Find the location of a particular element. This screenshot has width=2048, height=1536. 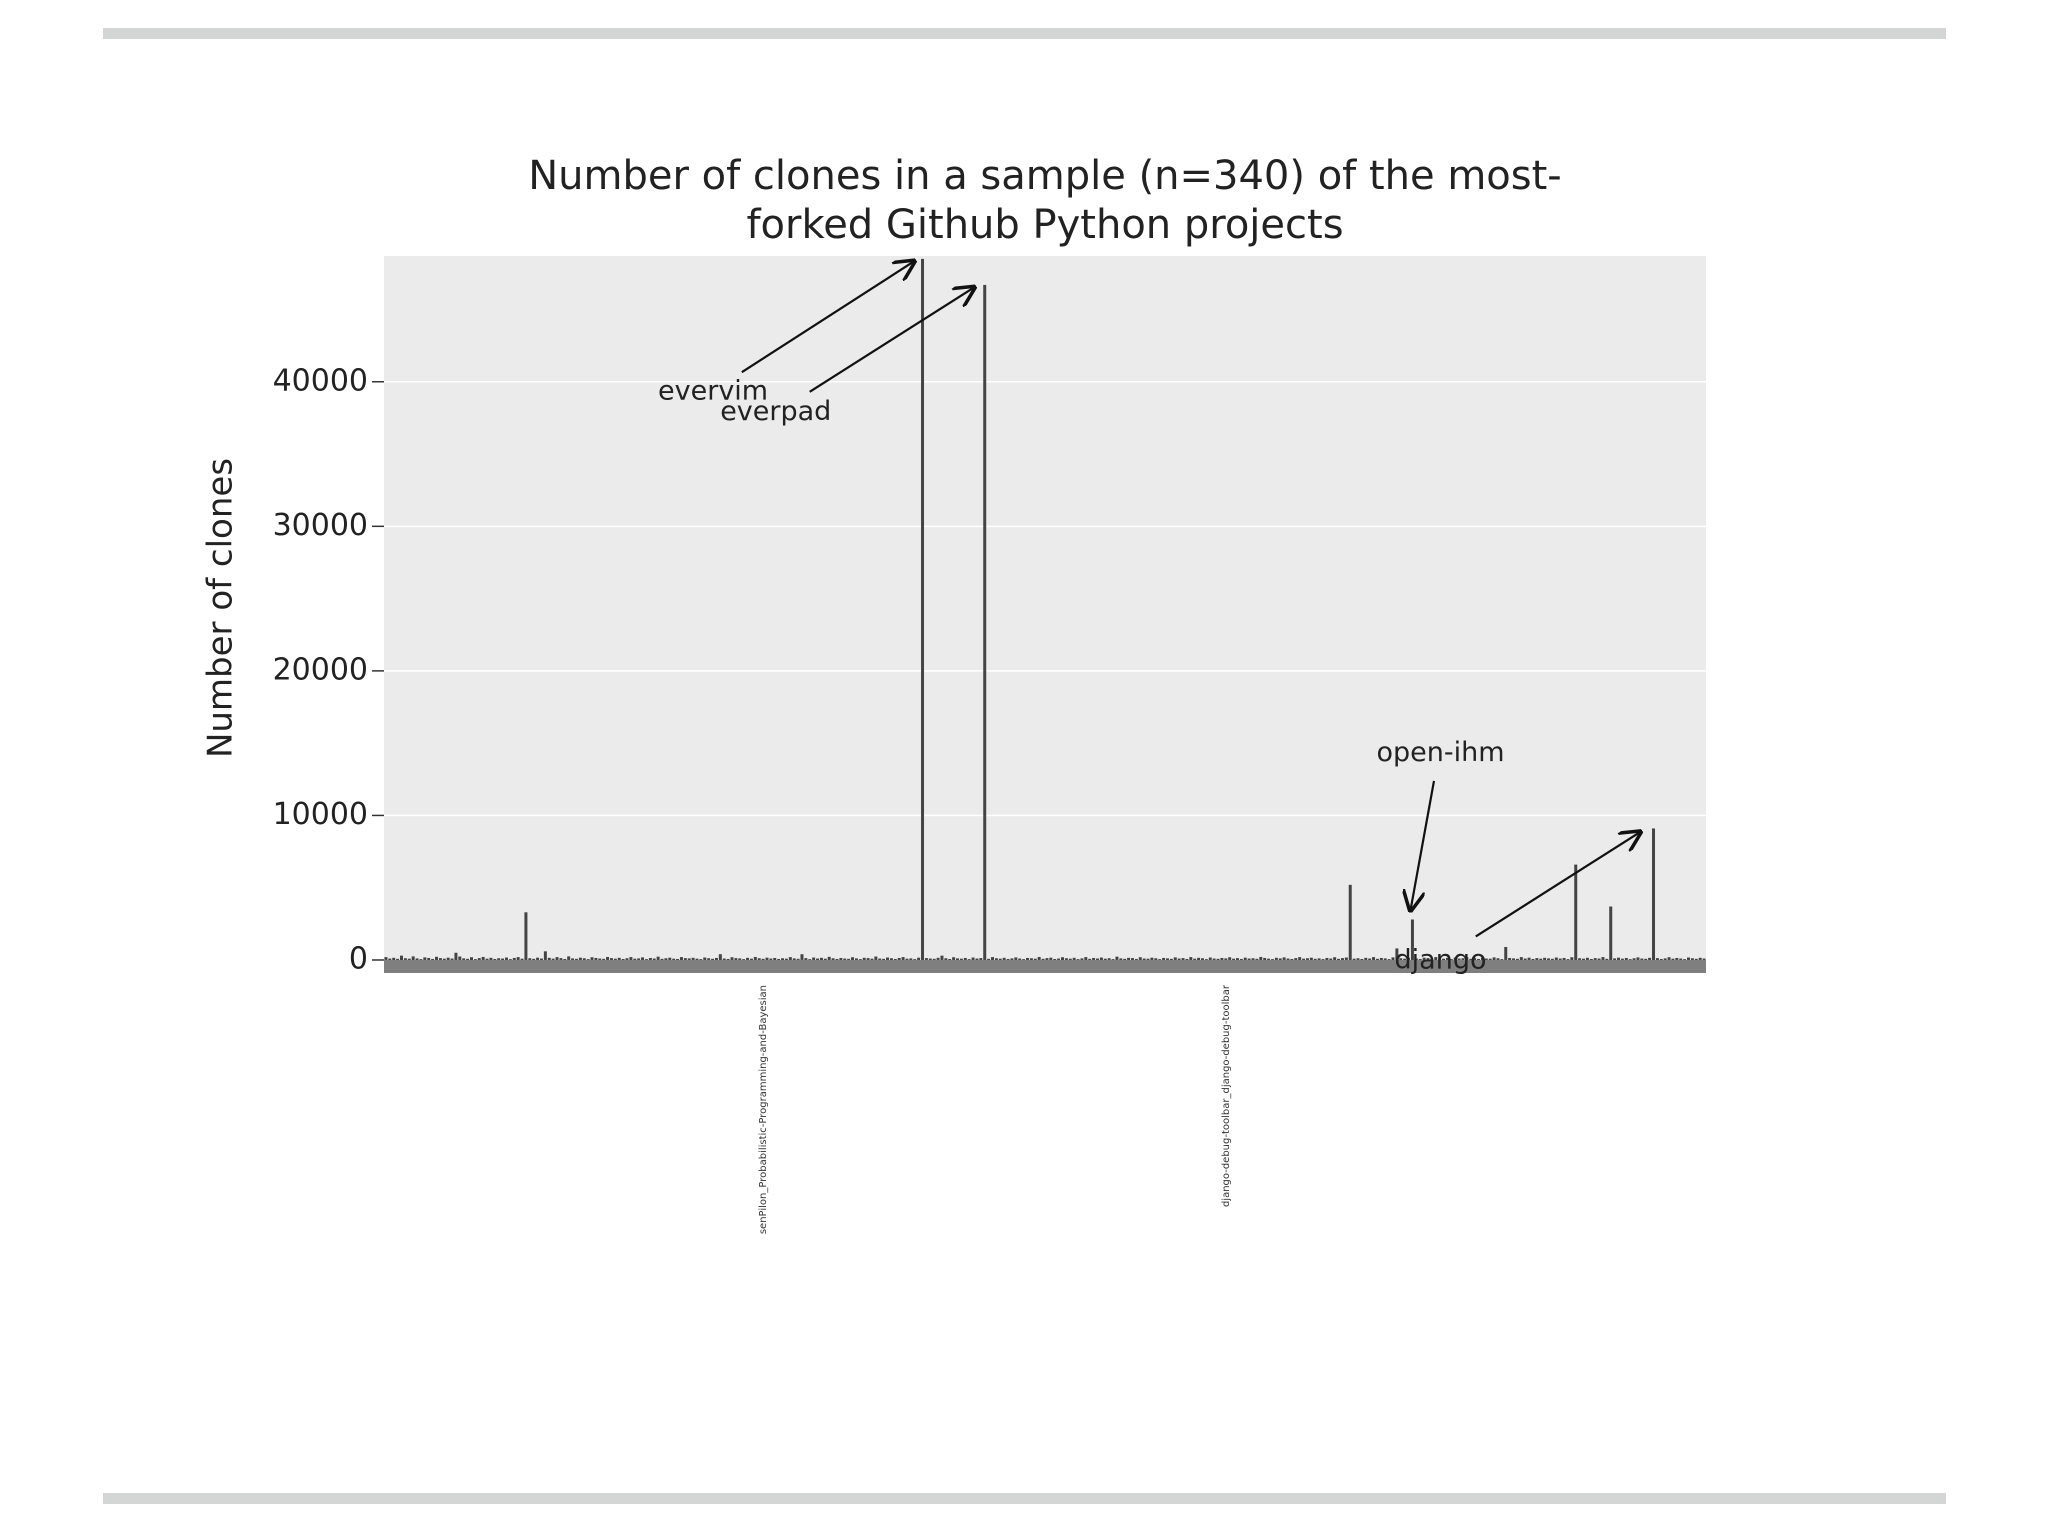

top-rule is located at coordinates (1024, 33).